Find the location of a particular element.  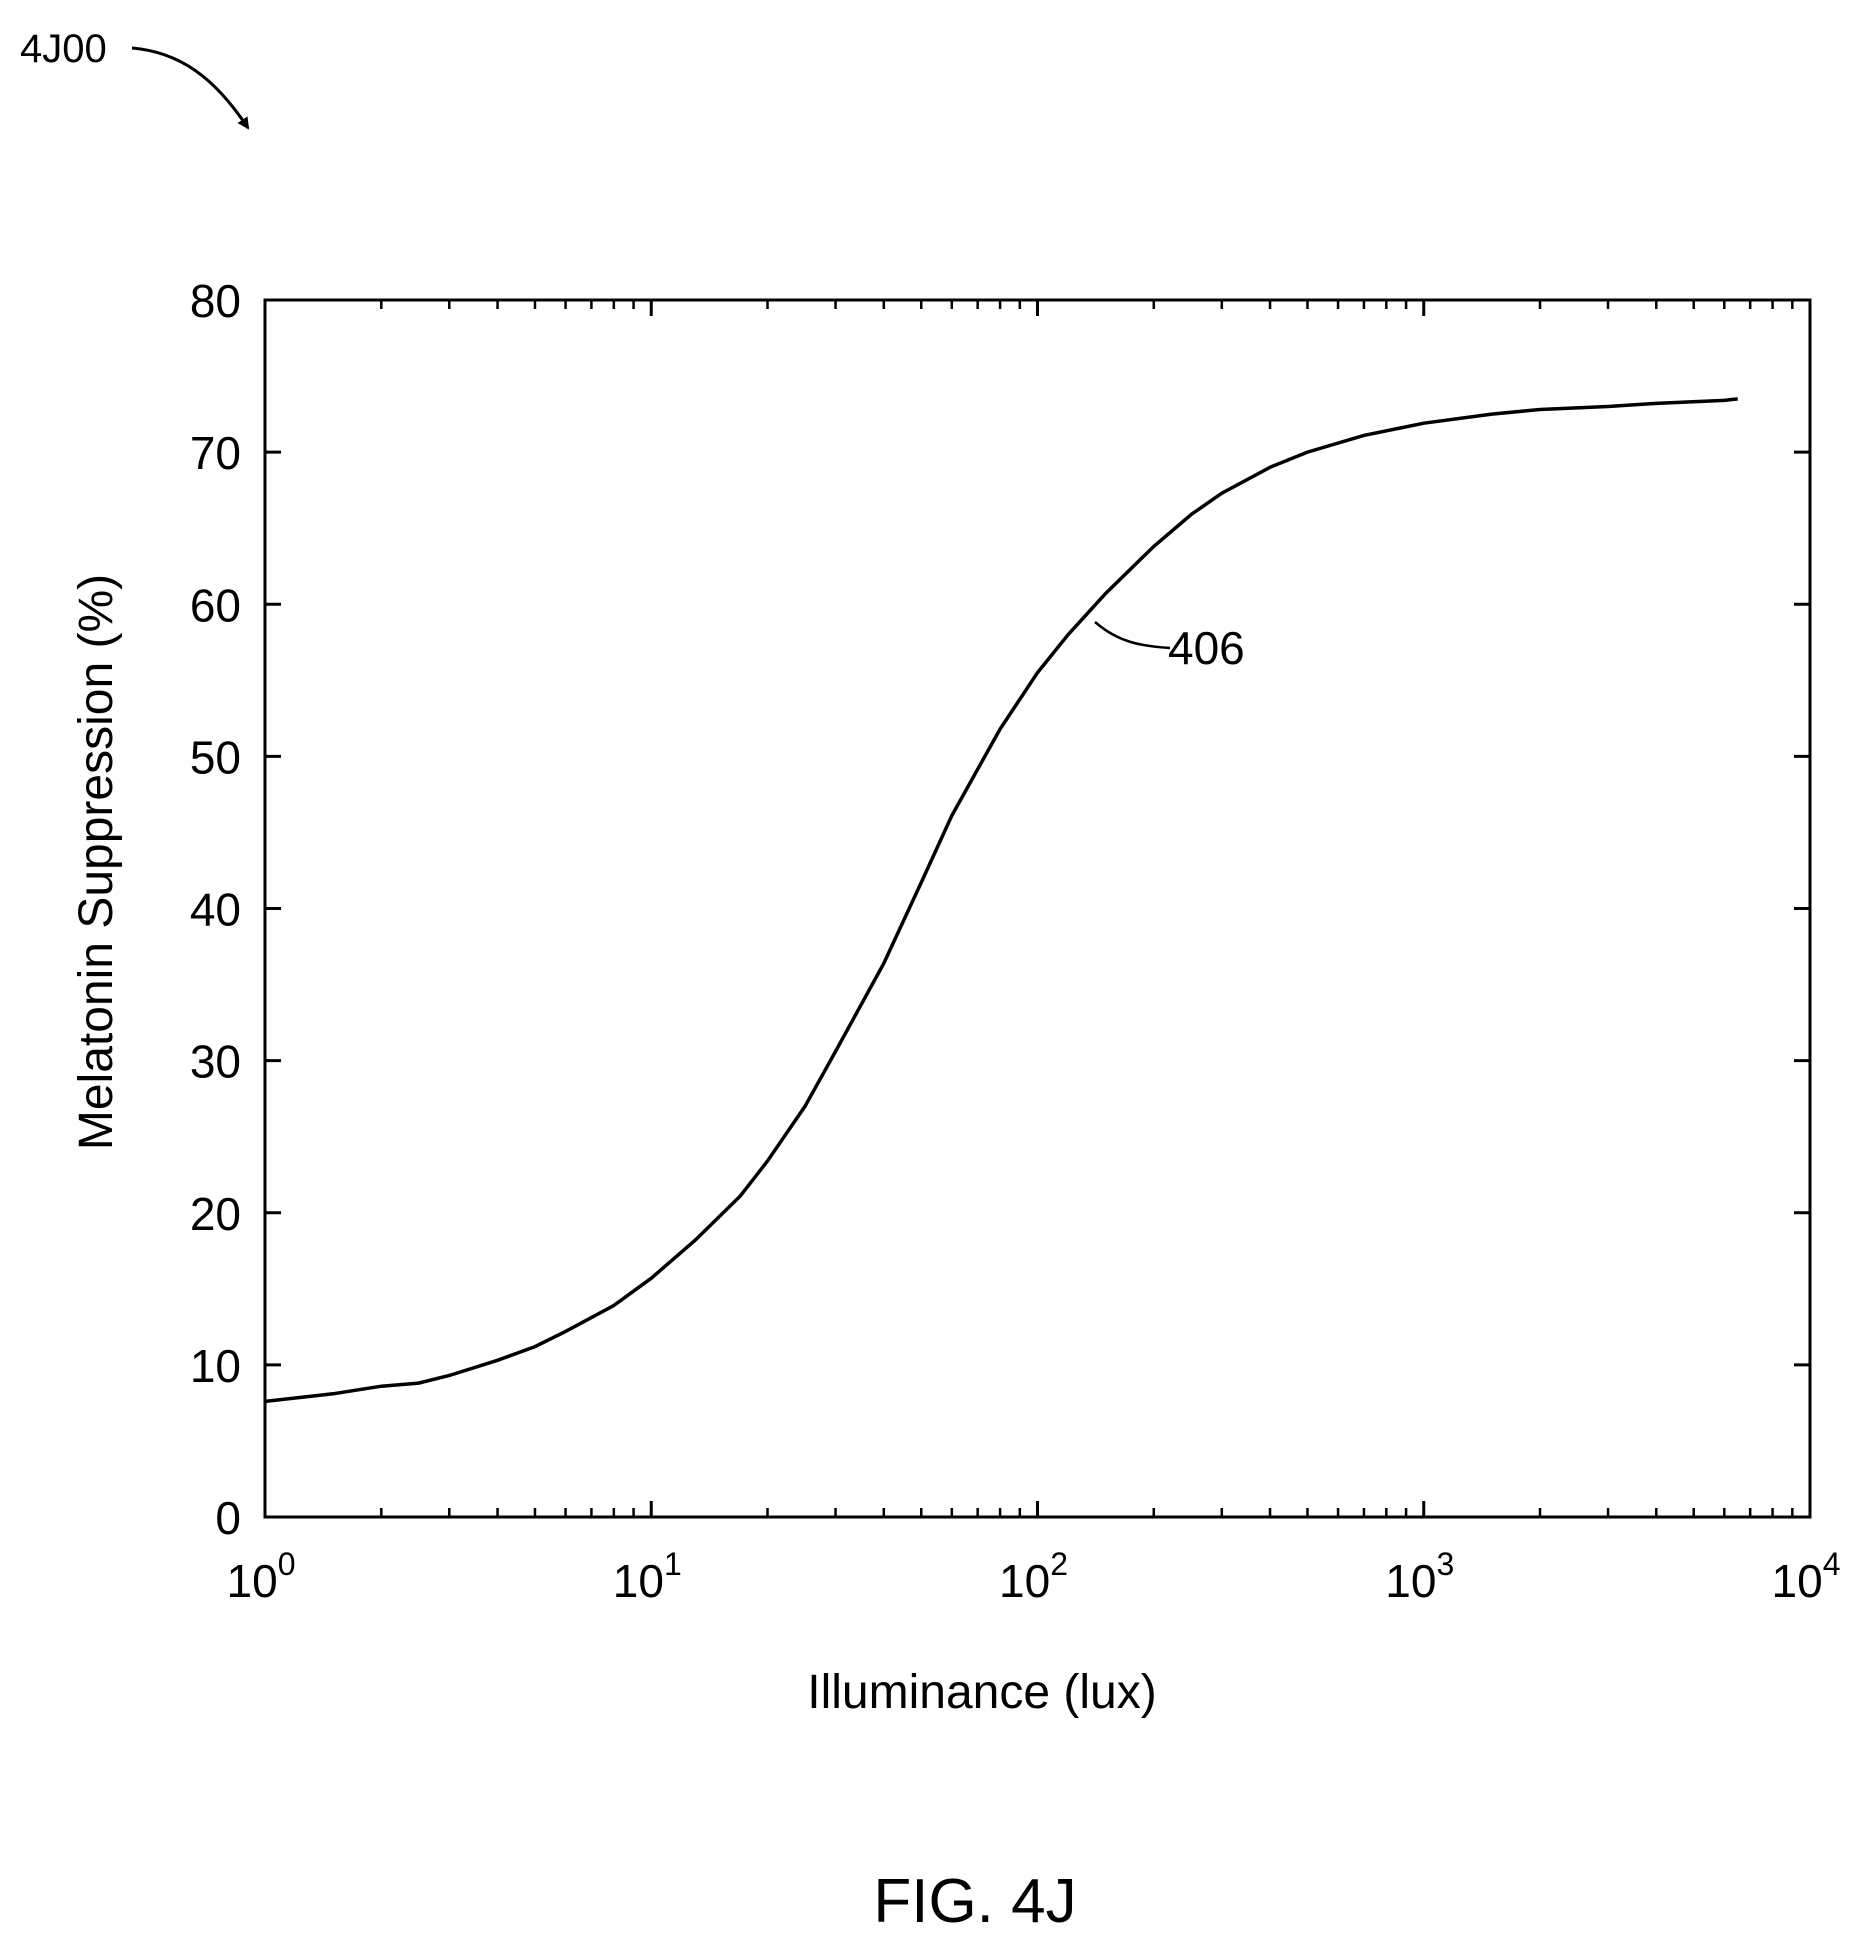

y-tick-label: 80 is located at coordinates (215, 301).